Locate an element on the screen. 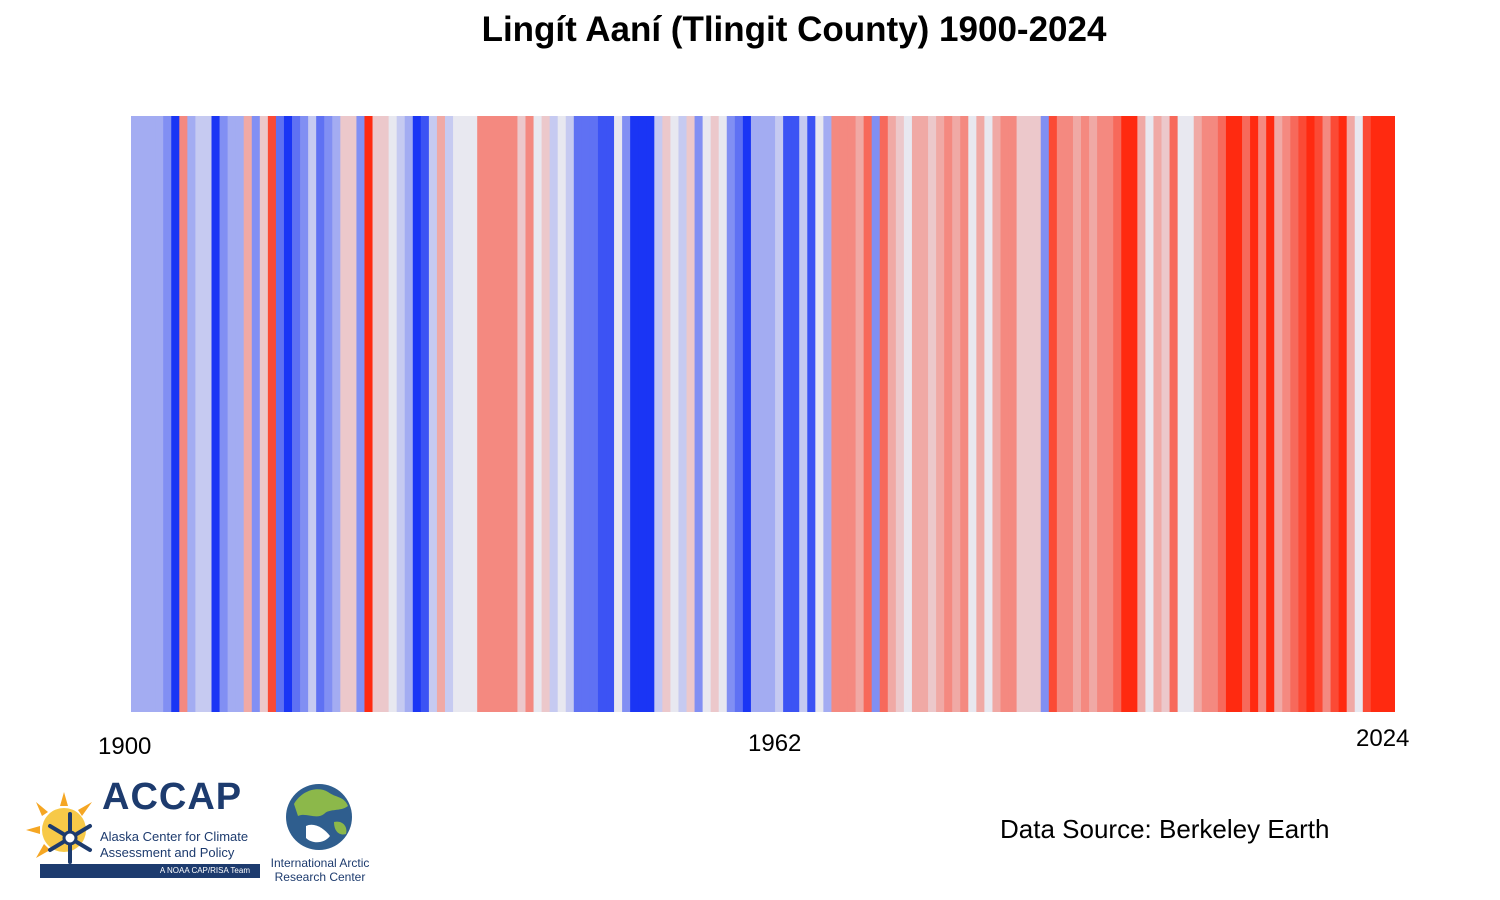 This screenshot has width=1500, height=900. stripe-year-1970 is located at coordinates (699, 414).